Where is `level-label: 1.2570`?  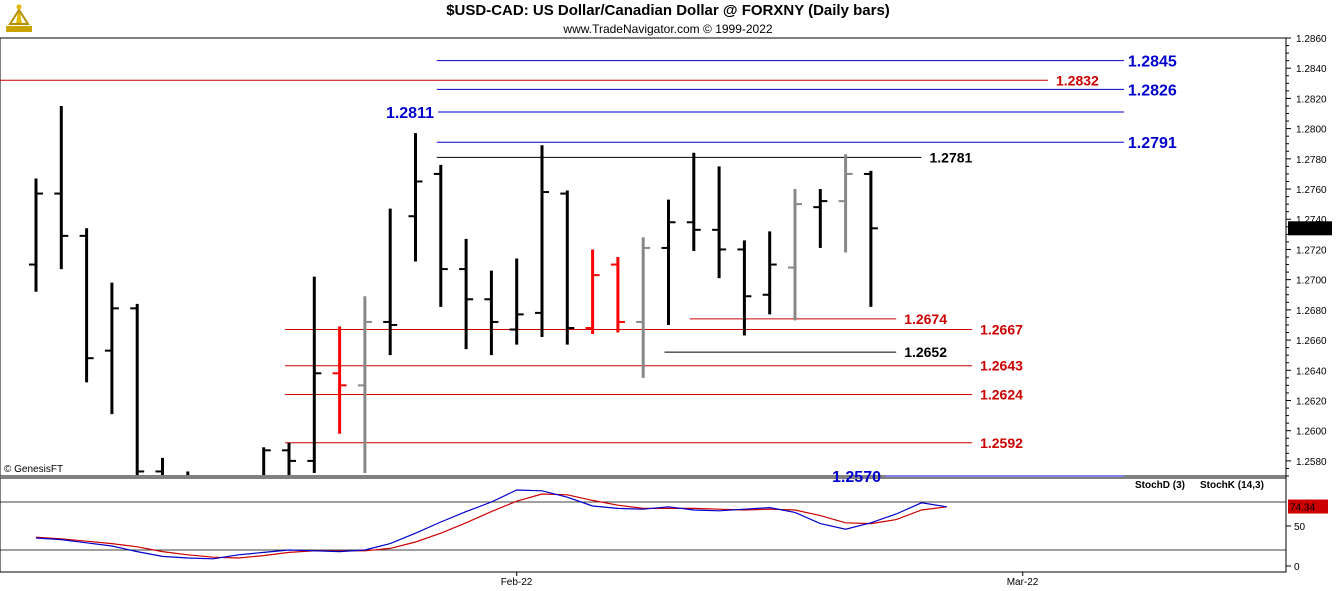 level-label: 1.2570 is located at coordinates (856, 477).